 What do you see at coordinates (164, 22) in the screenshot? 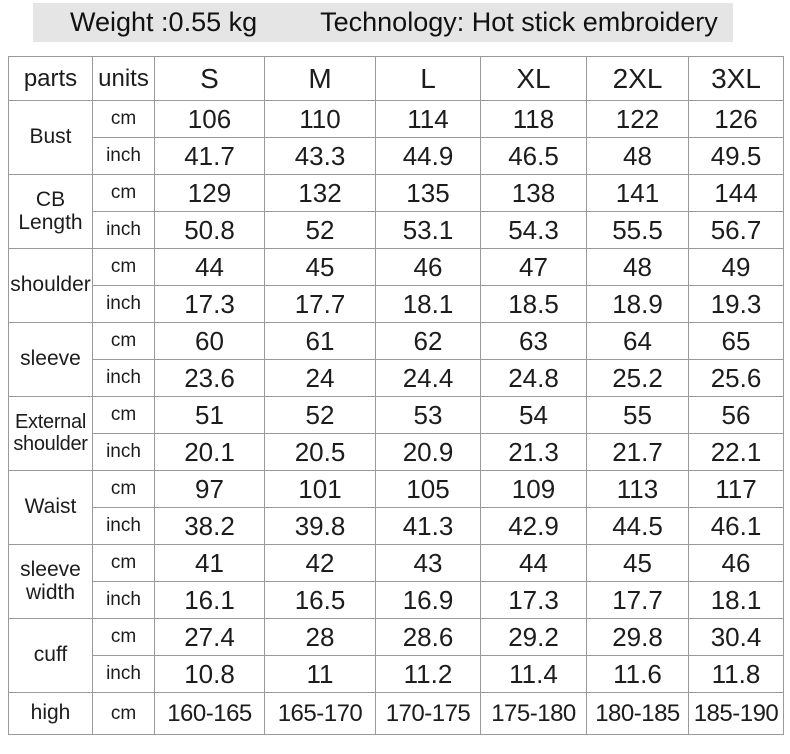
I see `weight-label: Weight :0.55 kg` at bounding box center [164, 22].